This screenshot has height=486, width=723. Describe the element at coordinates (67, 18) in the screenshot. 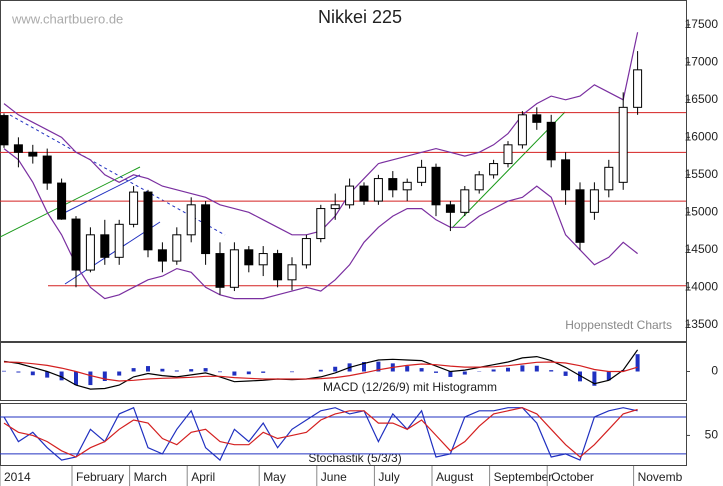

I see `watermark: www.chartbuero.de` at that location.